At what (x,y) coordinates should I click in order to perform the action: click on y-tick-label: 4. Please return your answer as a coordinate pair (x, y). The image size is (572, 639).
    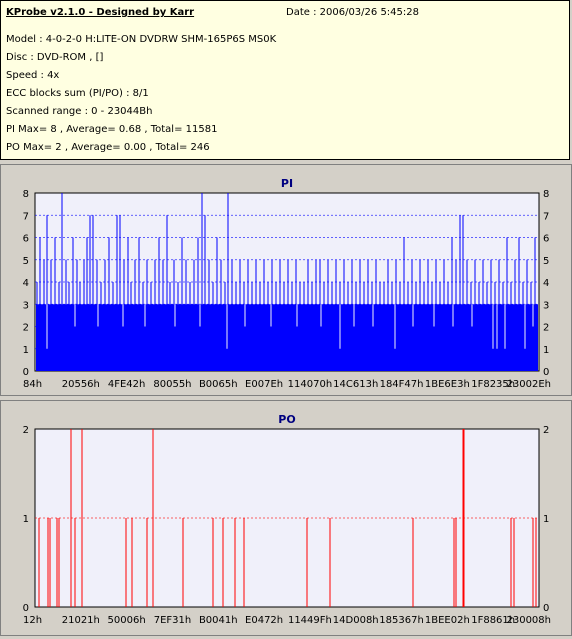
    Looking at the image, I should click on (26, 283).